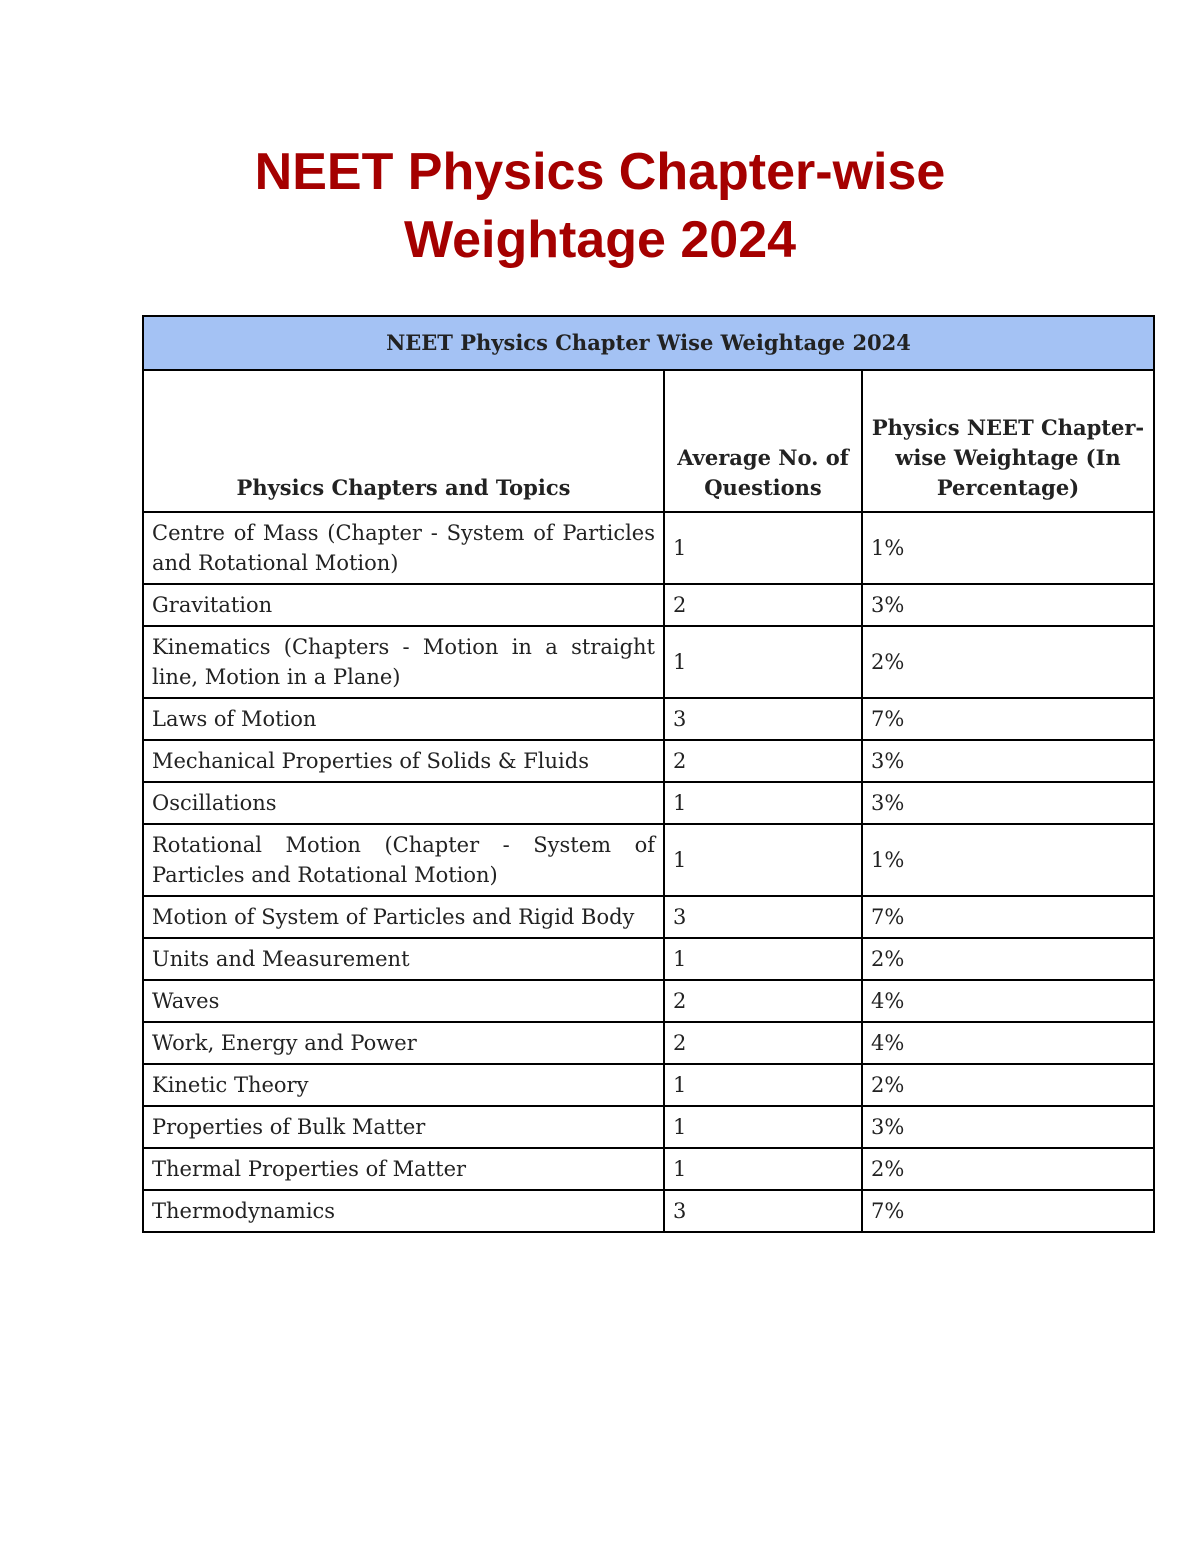 The width and height of the screenshot is (1200, 1553). I want to click on table-row: Gravitation 2 3%, so click(648, 605).